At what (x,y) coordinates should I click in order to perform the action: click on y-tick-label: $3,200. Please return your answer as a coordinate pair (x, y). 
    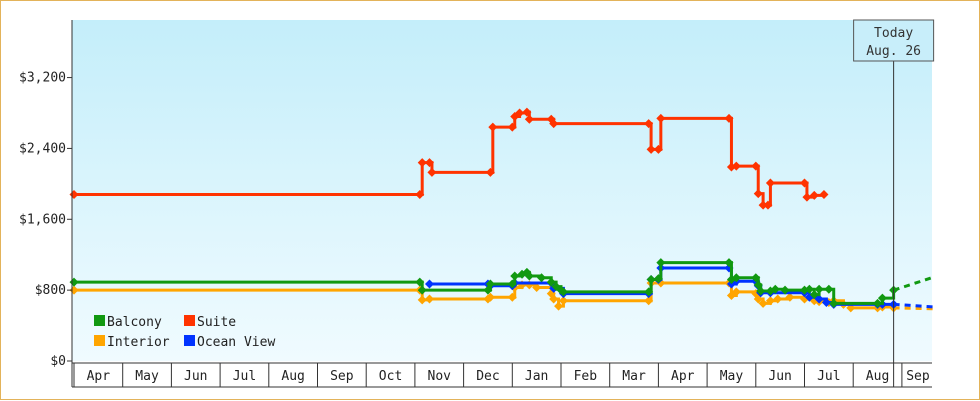
    Looking at the image, I should click on (42, 78).